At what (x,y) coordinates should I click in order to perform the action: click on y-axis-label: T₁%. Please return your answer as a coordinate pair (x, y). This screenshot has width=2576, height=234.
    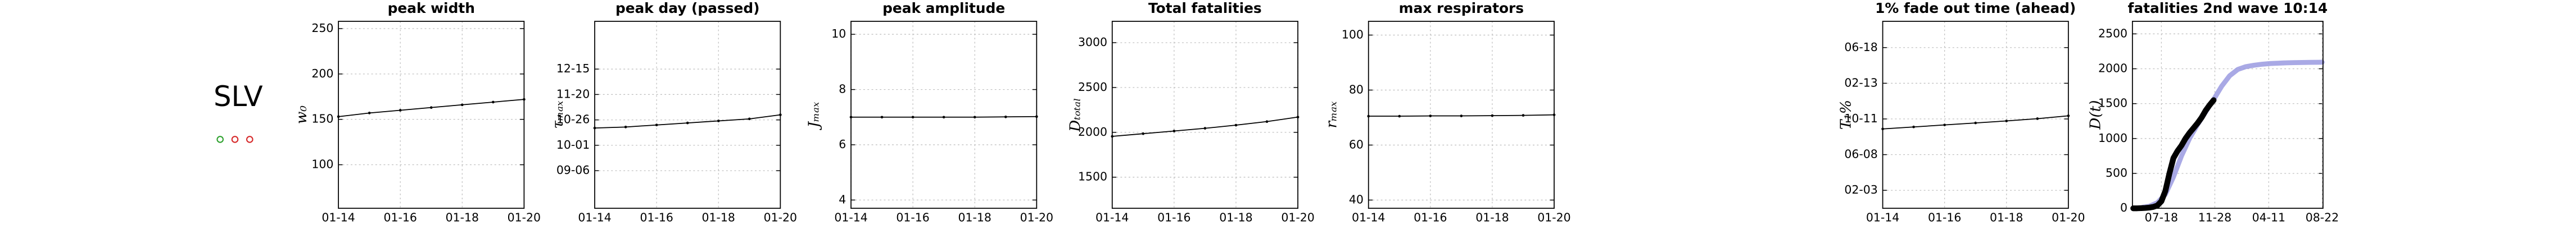
    Looking at the image, I should click on (1846, 115).